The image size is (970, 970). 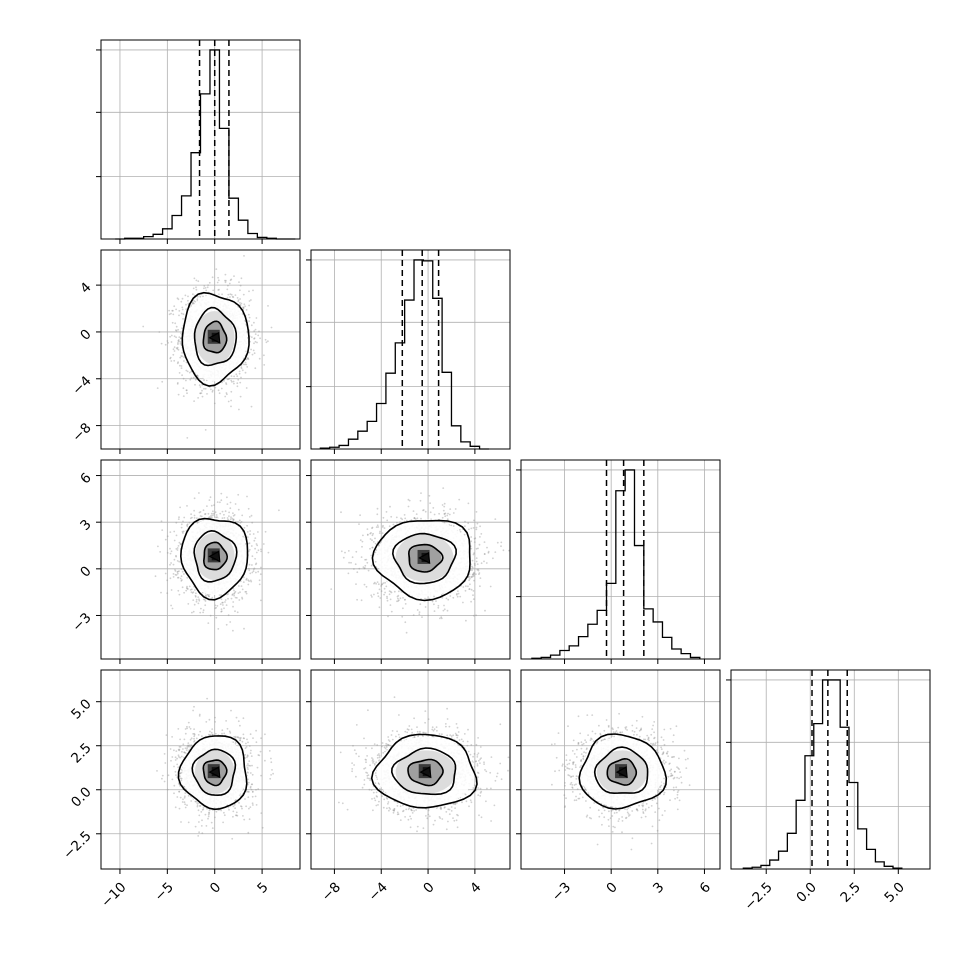 I want to click on panel-frame, so click(x=410, y=349).